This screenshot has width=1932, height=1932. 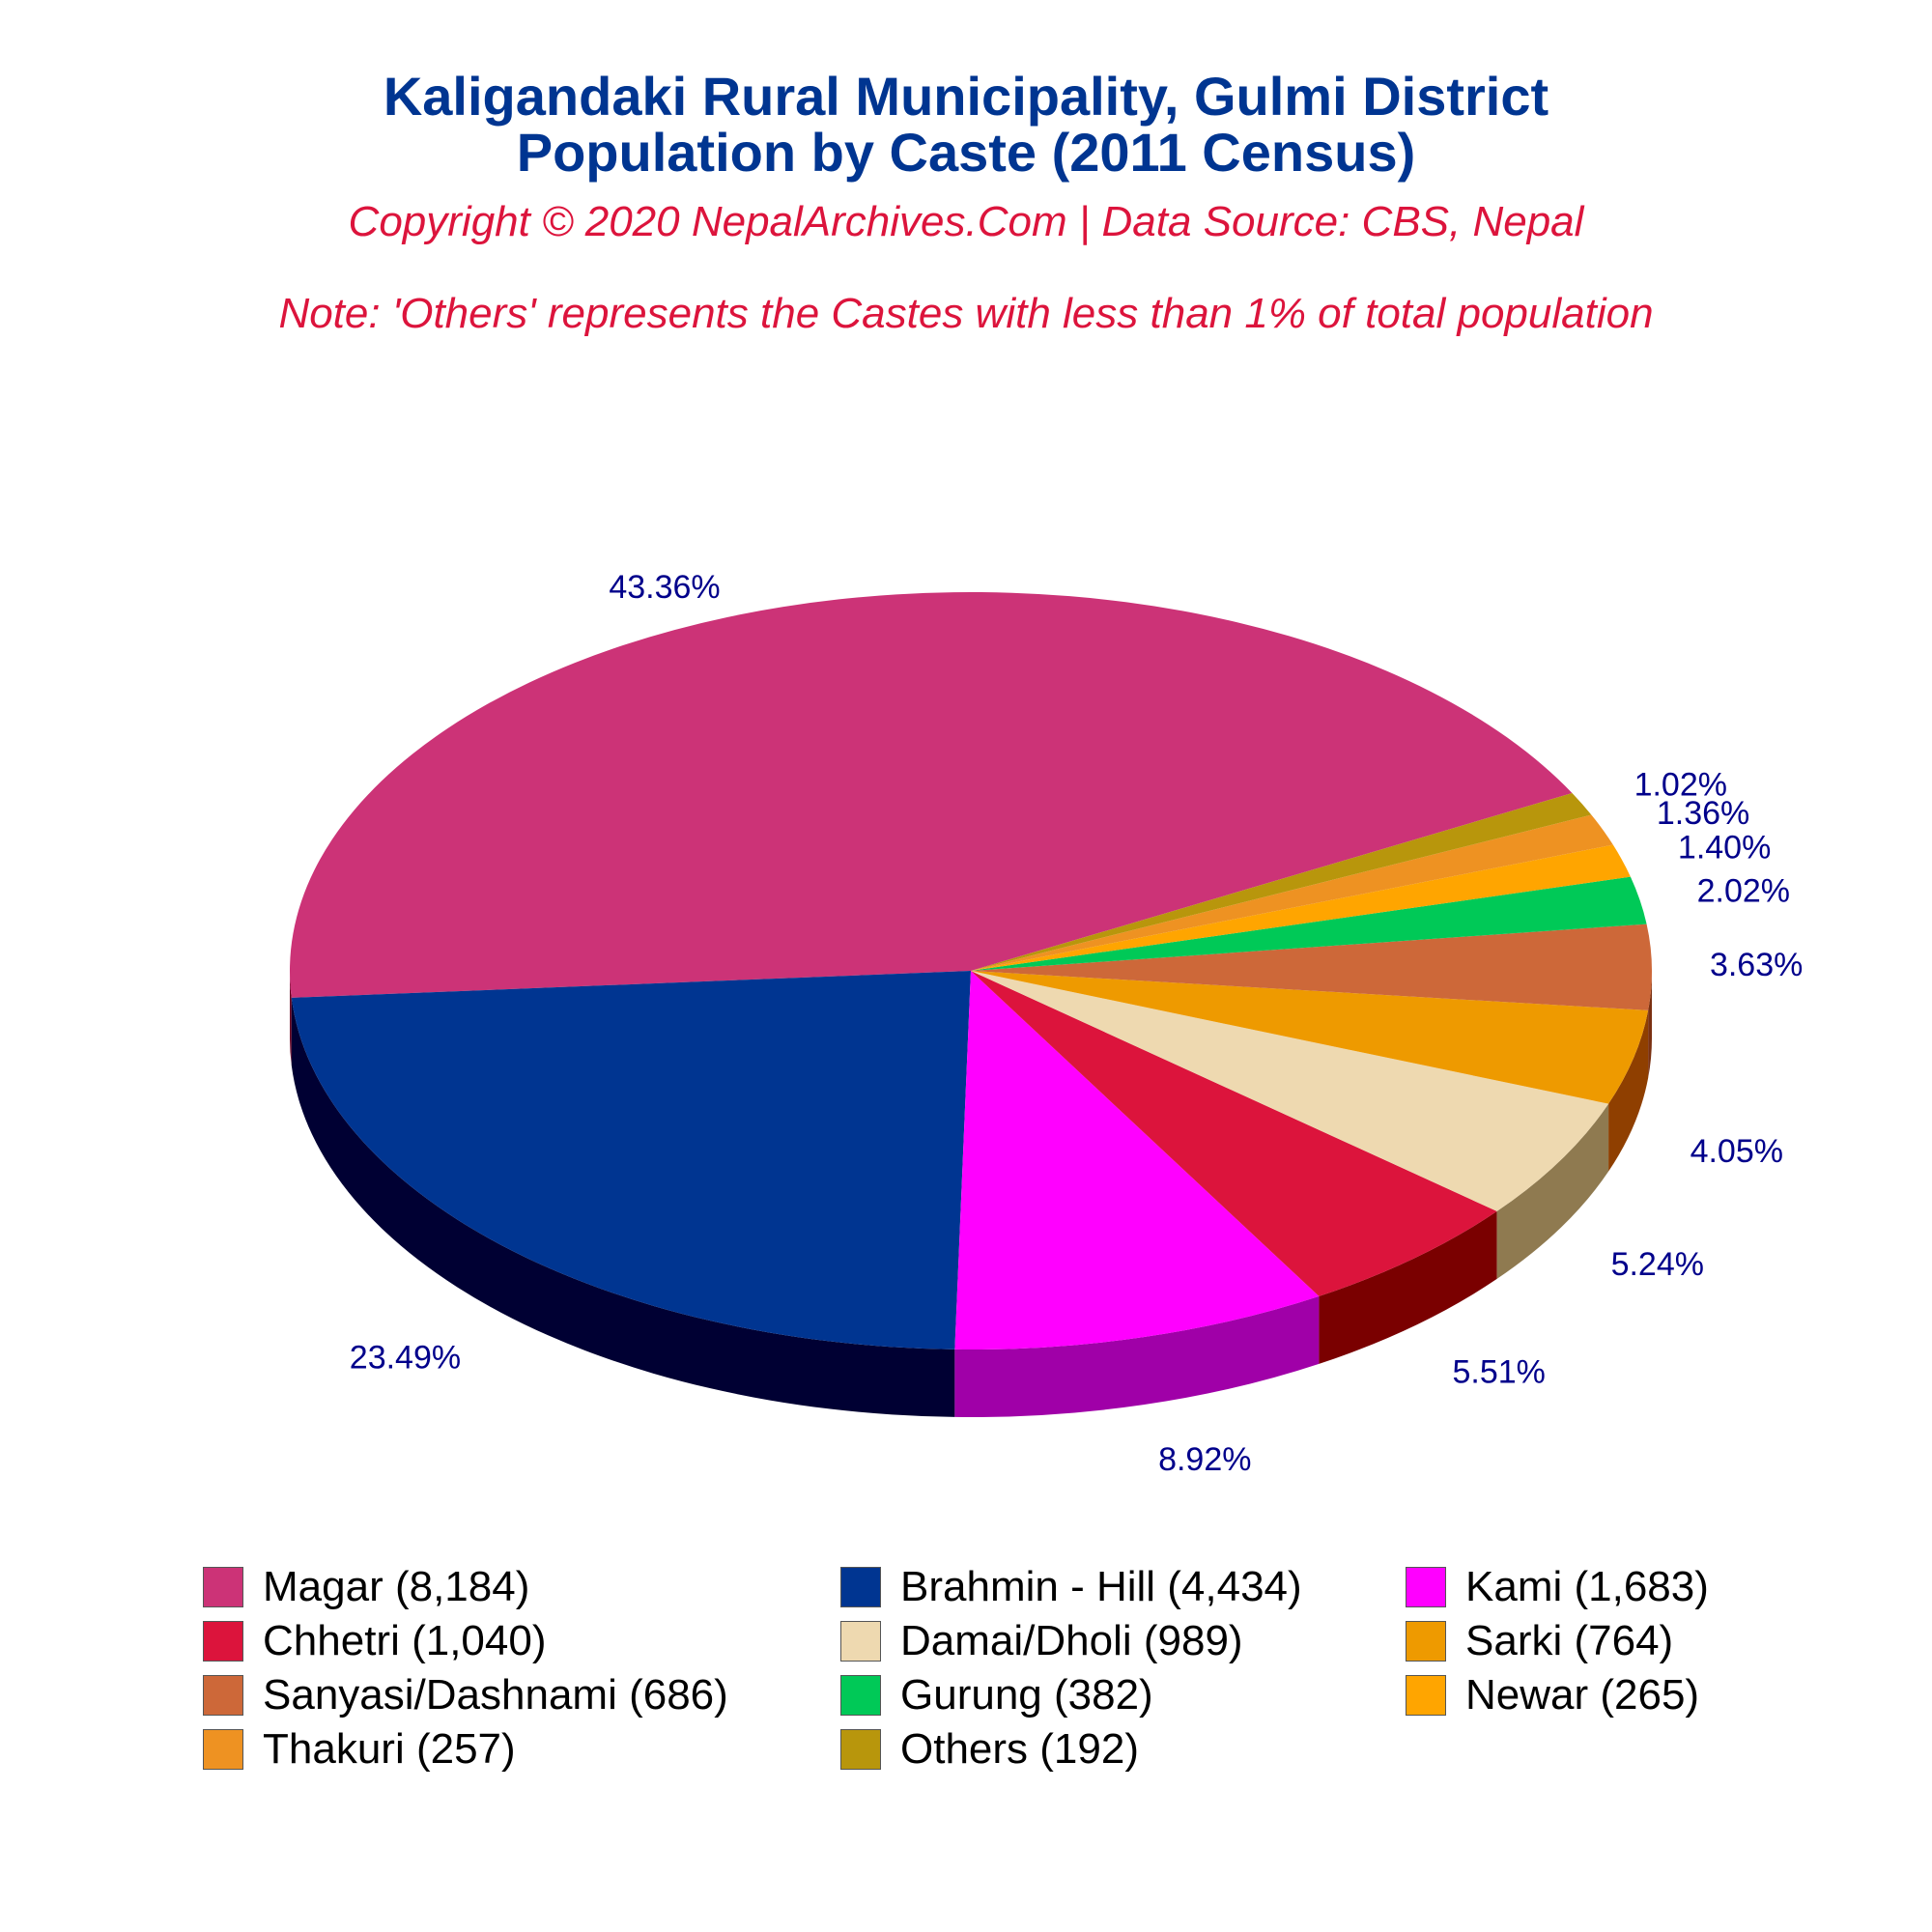 I want to click on legend-item: Sanyasi/Dashnami (686), so click(x=465, y=1695).